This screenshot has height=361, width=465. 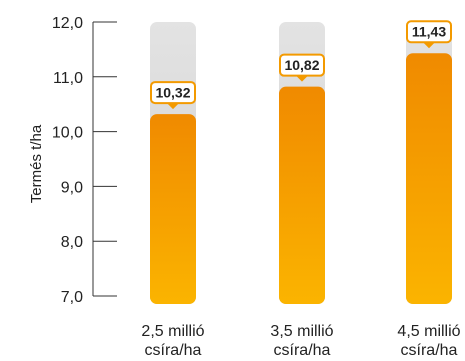 I want to click on y-tick-label: 9,0, so click(x=72, y=187).